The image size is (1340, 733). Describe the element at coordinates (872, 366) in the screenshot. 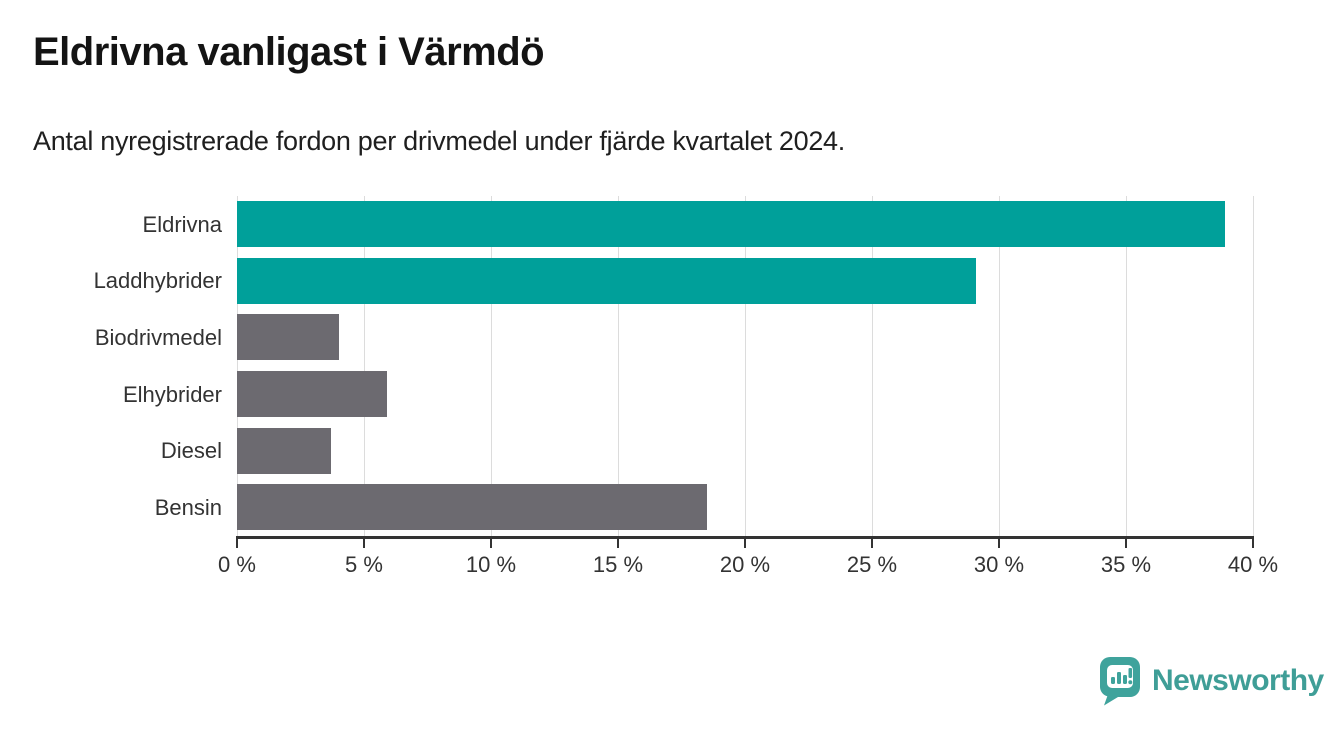

I see `gridline-25-pct` at that location.